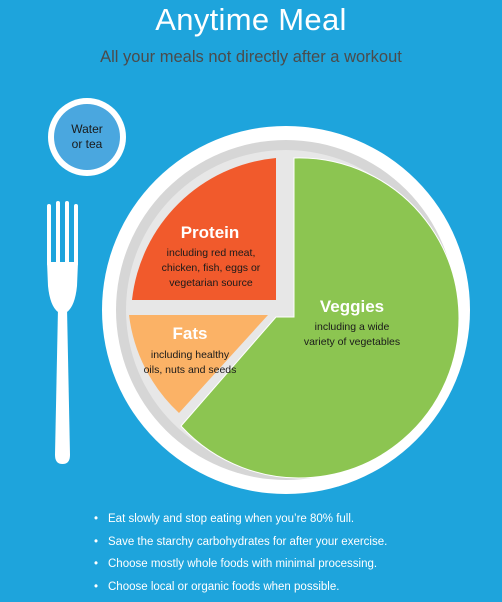 The width and height of the screenshot is (502, 602). I want to click on fork-icon, so click(62, 332).